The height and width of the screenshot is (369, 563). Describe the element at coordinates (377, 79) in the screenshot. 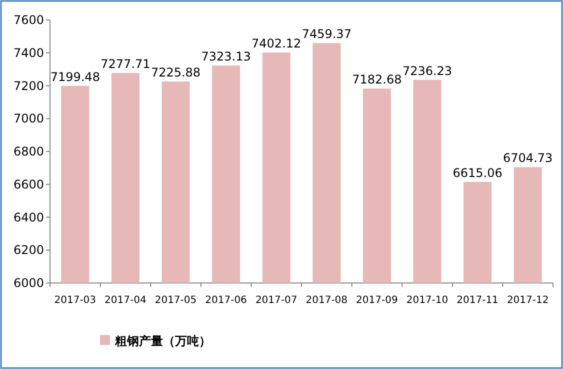

I see `data-label: 7182.68` at that location.